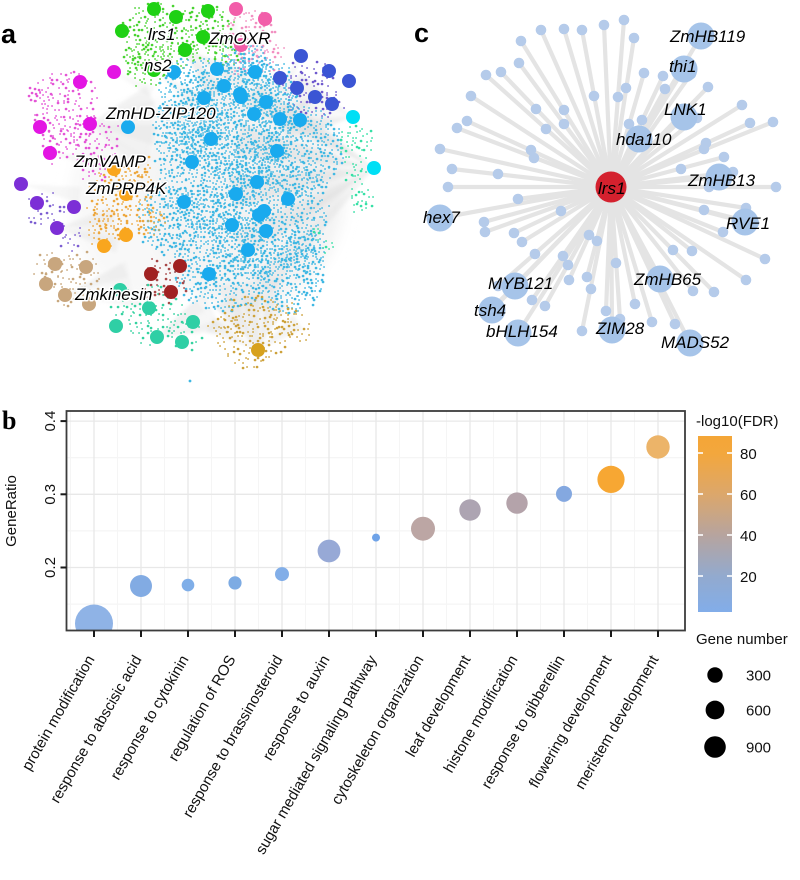 This screenshot has width=800, height=880. I want to click on svg-text: c, so click(421, 33).